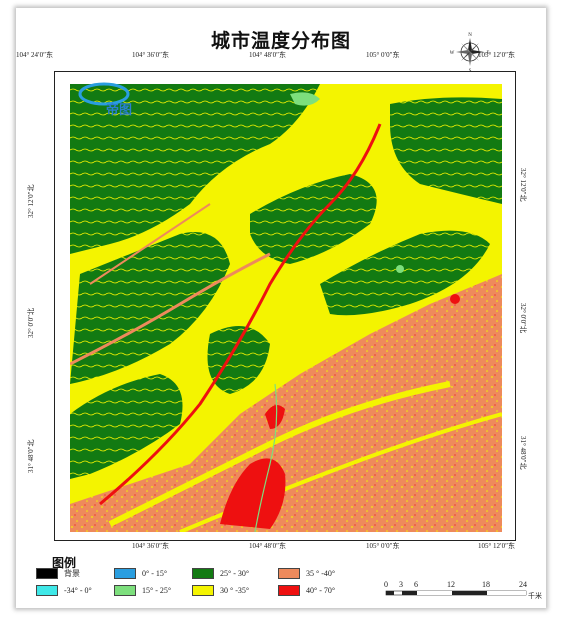  What do you see at coordinates (496, 55) in the screenshot?
I see `top-tick: 105° 12′0″东` at bounding box center [496, 55].